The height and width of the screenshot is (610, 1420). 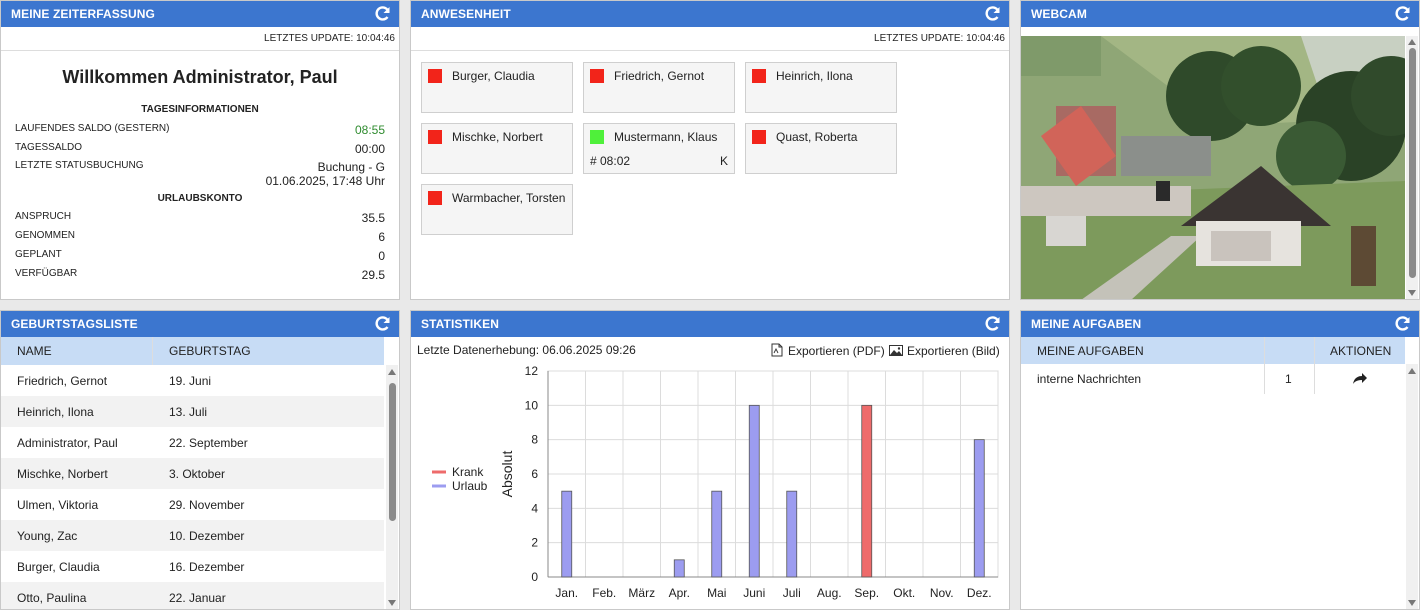 What do you see at coordinates (1059, 14) in the screenshot?
I see `panel-title: WEBCAM` at bounding box center [1059, 14].